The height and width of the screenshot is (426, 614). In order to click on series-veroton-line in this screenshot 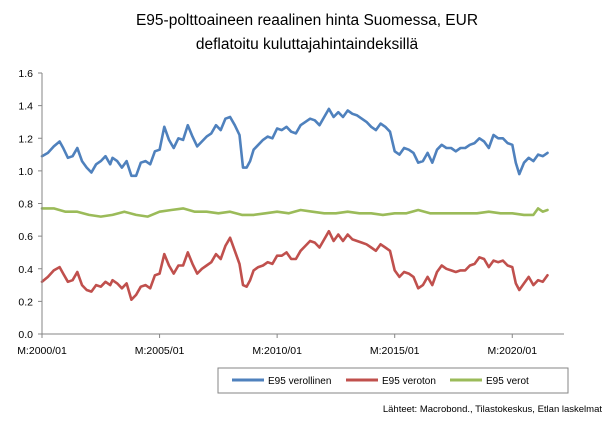, I will do `click(294, 265)`.